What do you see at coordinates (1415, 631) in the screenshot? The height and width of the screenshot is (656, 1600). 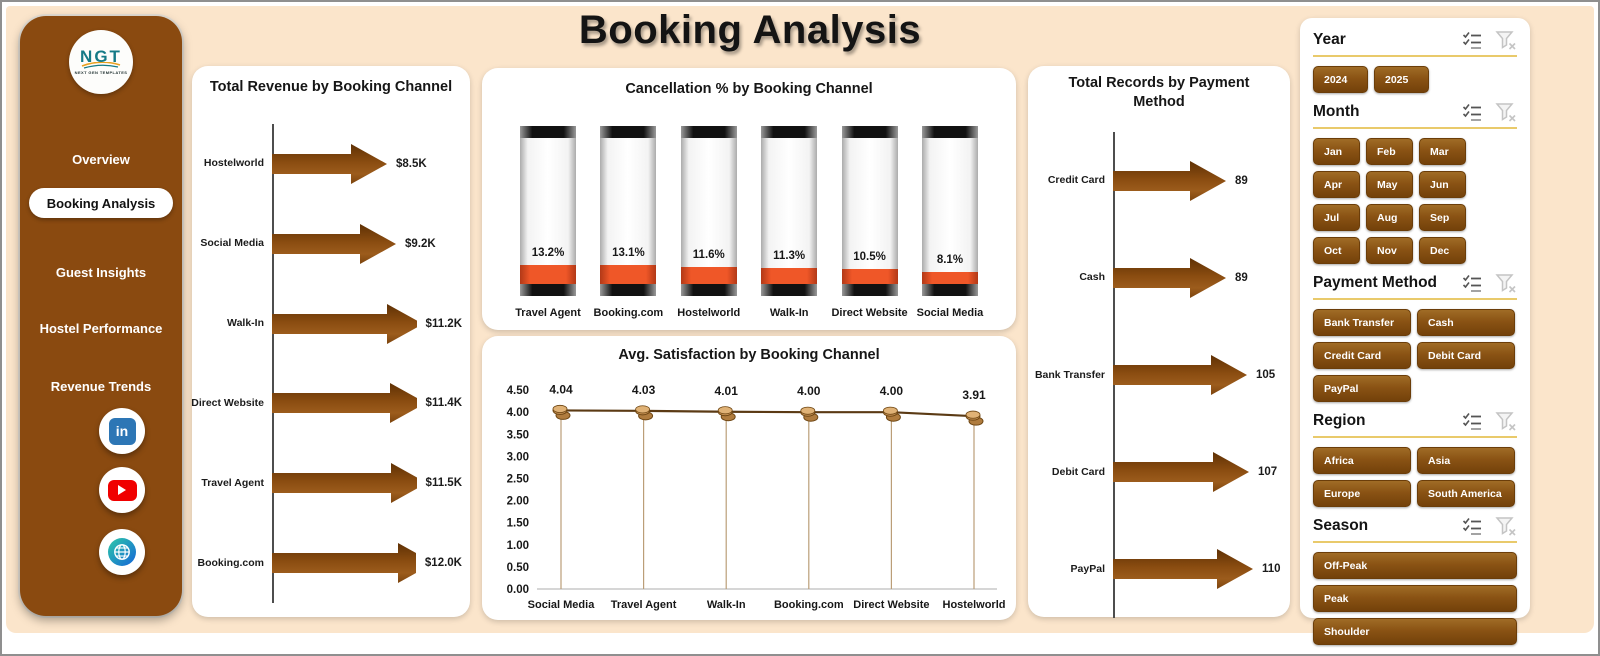 I see `filter-button-shoulder: Shoulder` at bounding box center [1415, 631].